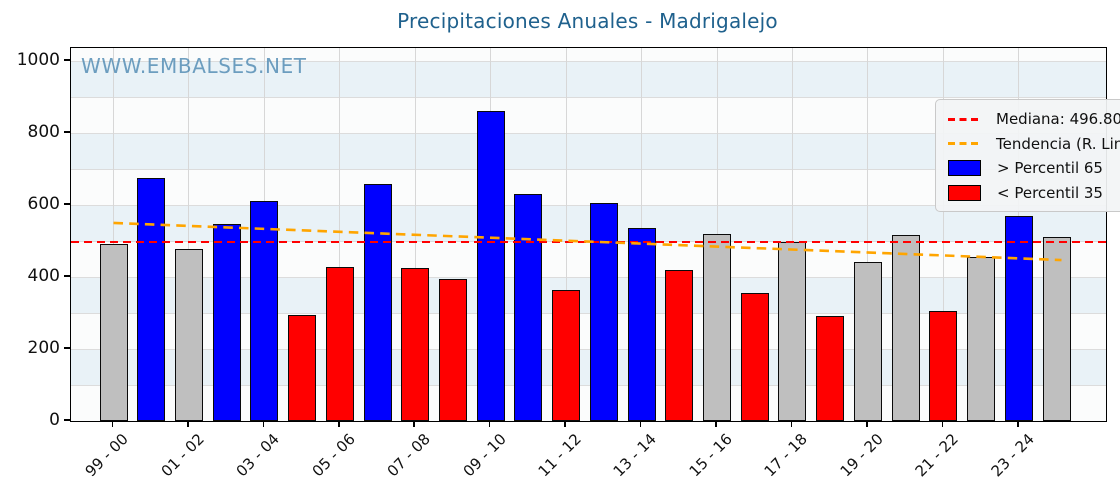 The height and width of the screenshot is (500, 1120). What do you see at coordinates (587, 21) in the screenshot?
I see `chart-title: Precipitaciones Anuales - Madrigalejo` at bounding box center [587, 21].